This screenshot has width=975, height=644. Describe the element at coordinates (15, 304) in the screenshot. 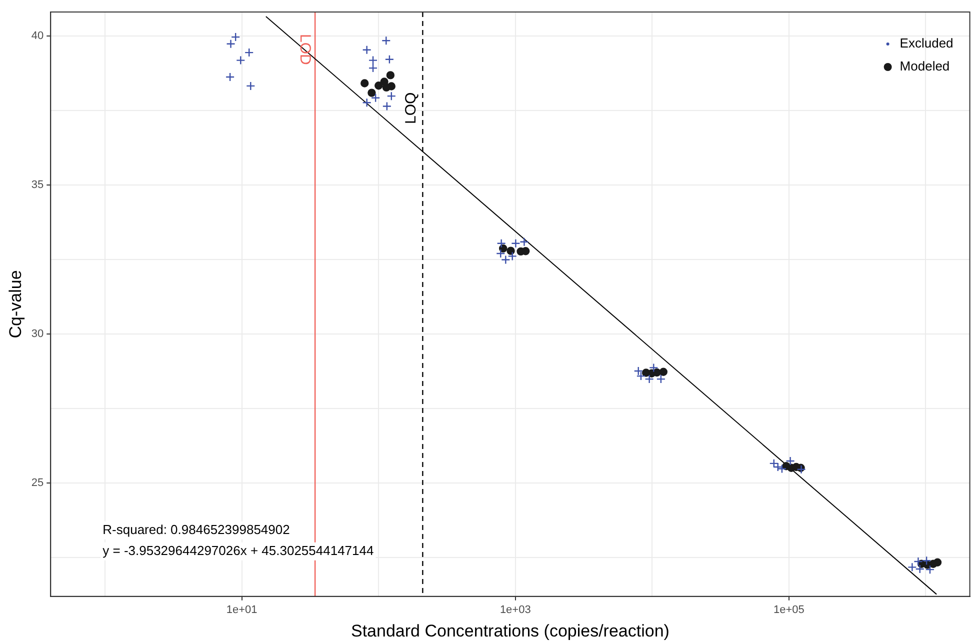

I see `y-axis-title: Cq-value` at that location.